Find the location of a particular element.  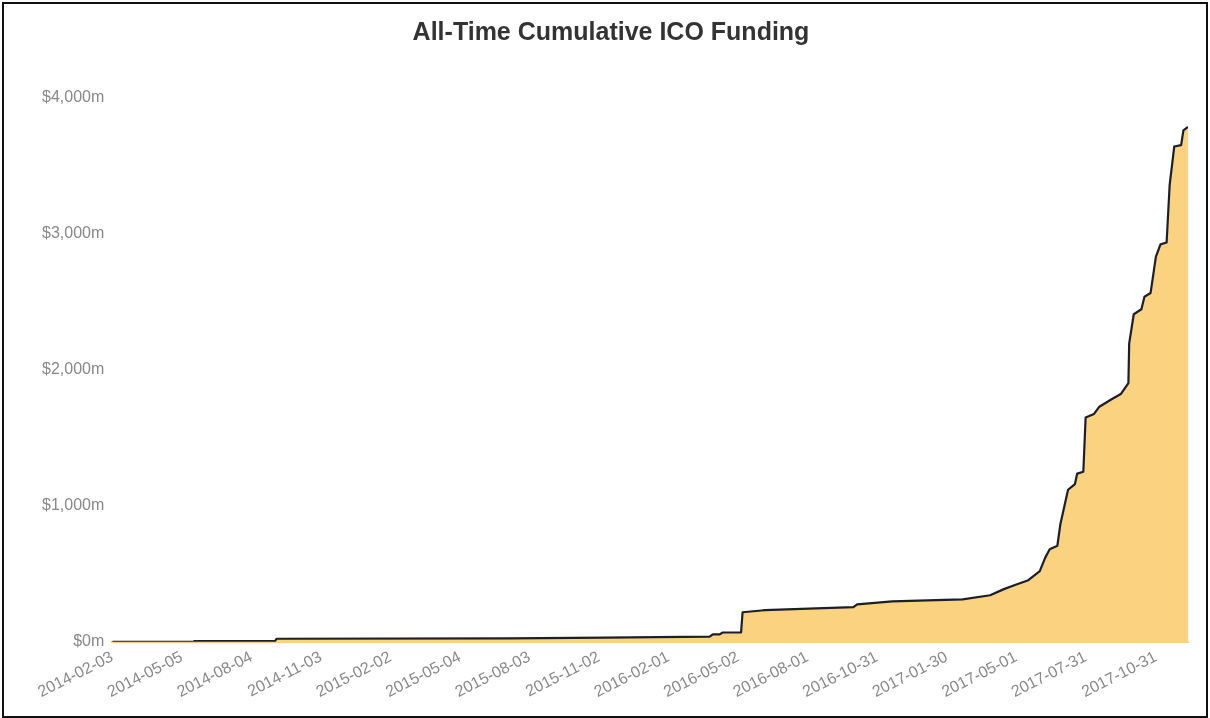

chart-title: All-Time Cumulative ICO Funding is located at coordinates (611, 30).